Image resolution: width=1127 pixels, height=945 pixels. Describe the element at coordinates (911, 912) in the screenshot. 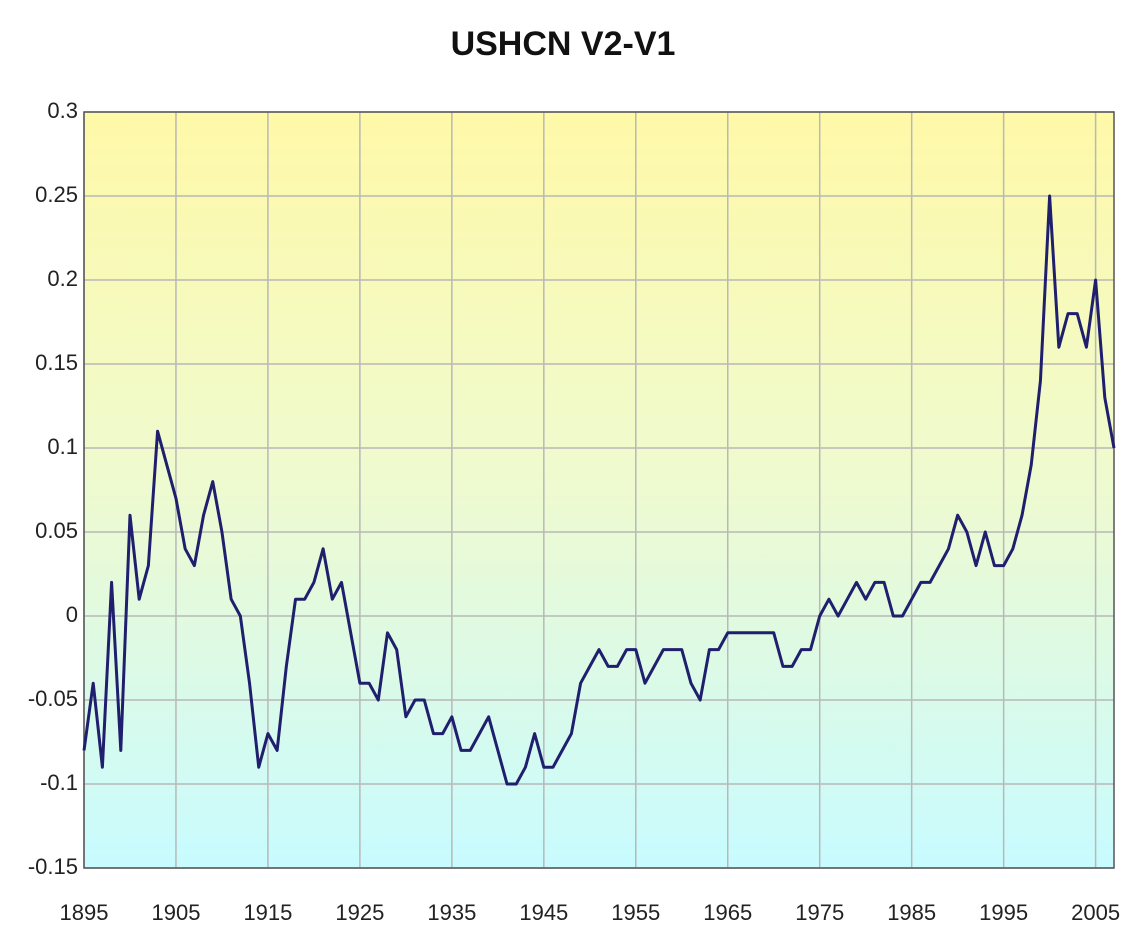

I see `x-tick-label: 1985` at that location.